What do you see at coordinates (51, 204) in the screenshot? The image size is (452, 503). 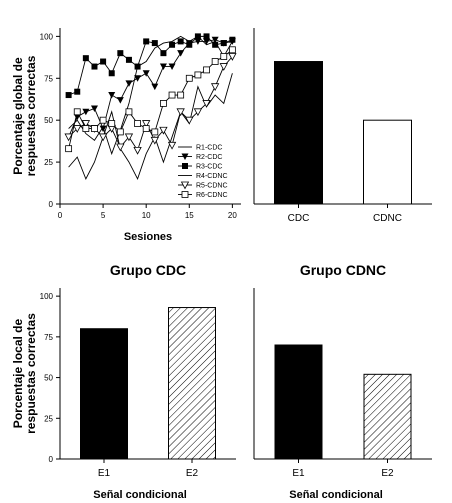 I see `line-chart-y-tick-label: 0` at bounding box center [51, 204].